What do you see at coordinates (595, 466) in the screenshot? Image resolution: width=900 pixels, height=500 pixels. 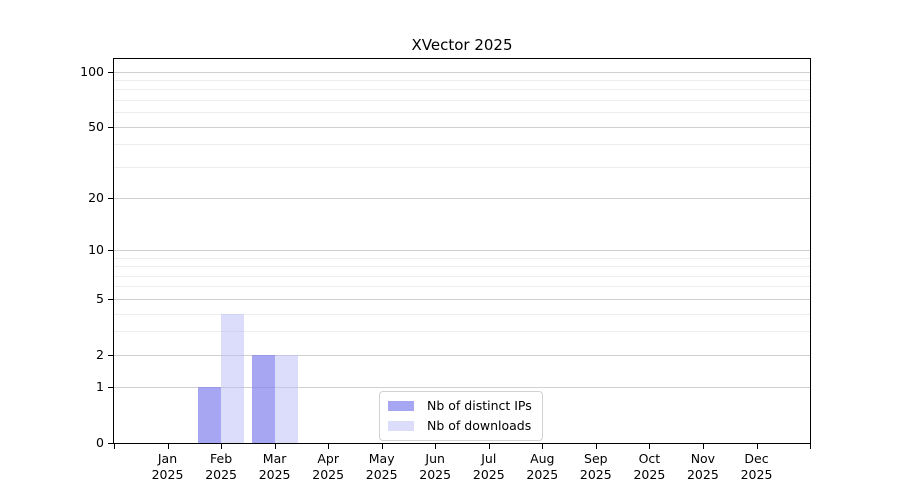 I see `x-tick-label: Sep 2025` at bounding box center [595, 466].